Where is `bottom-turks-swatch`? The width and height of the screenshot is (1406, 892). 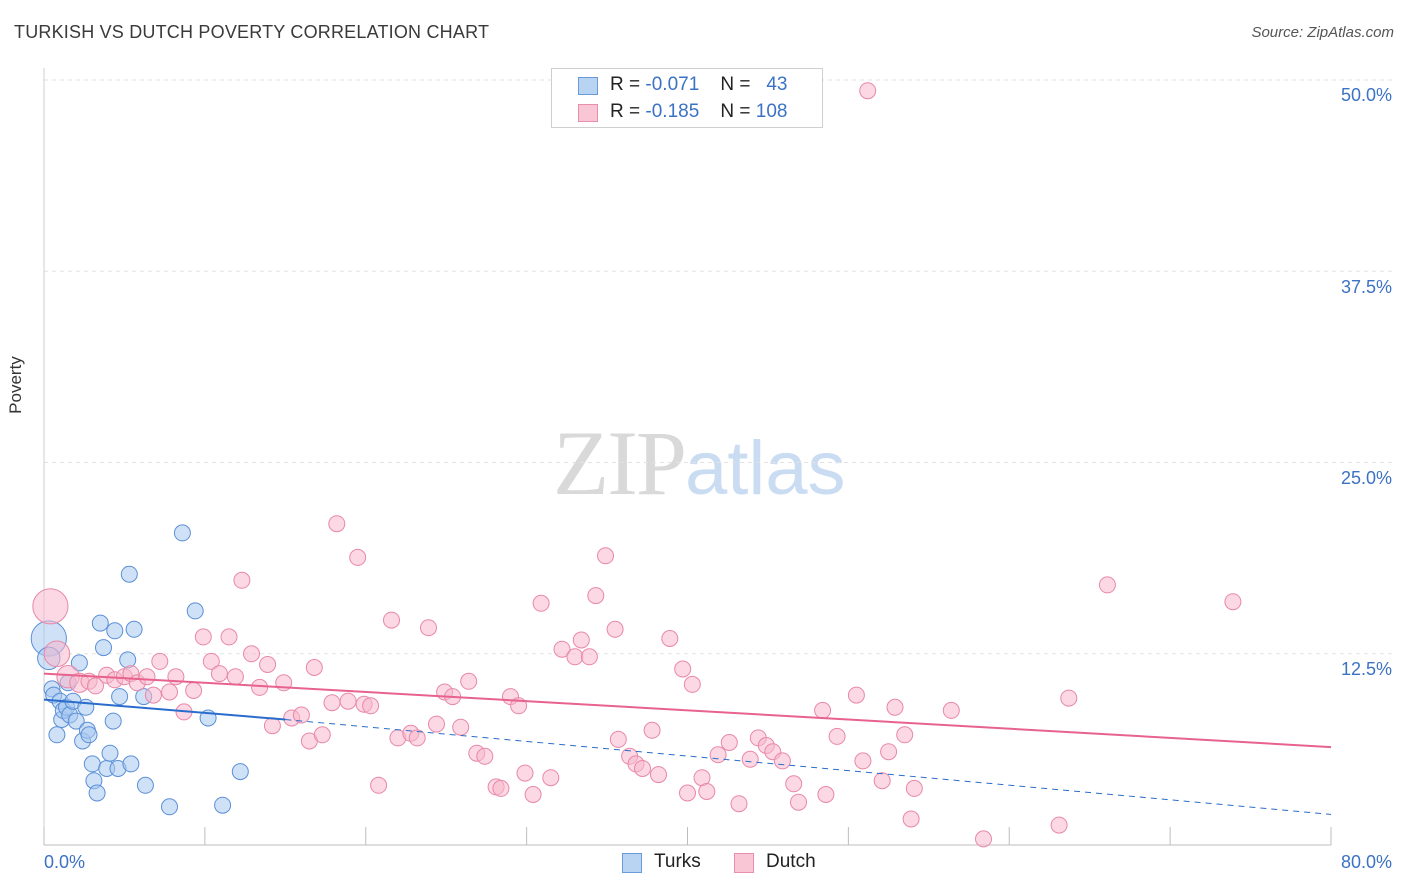
bottom-turks-swatch is located at coordinates (632, 863).